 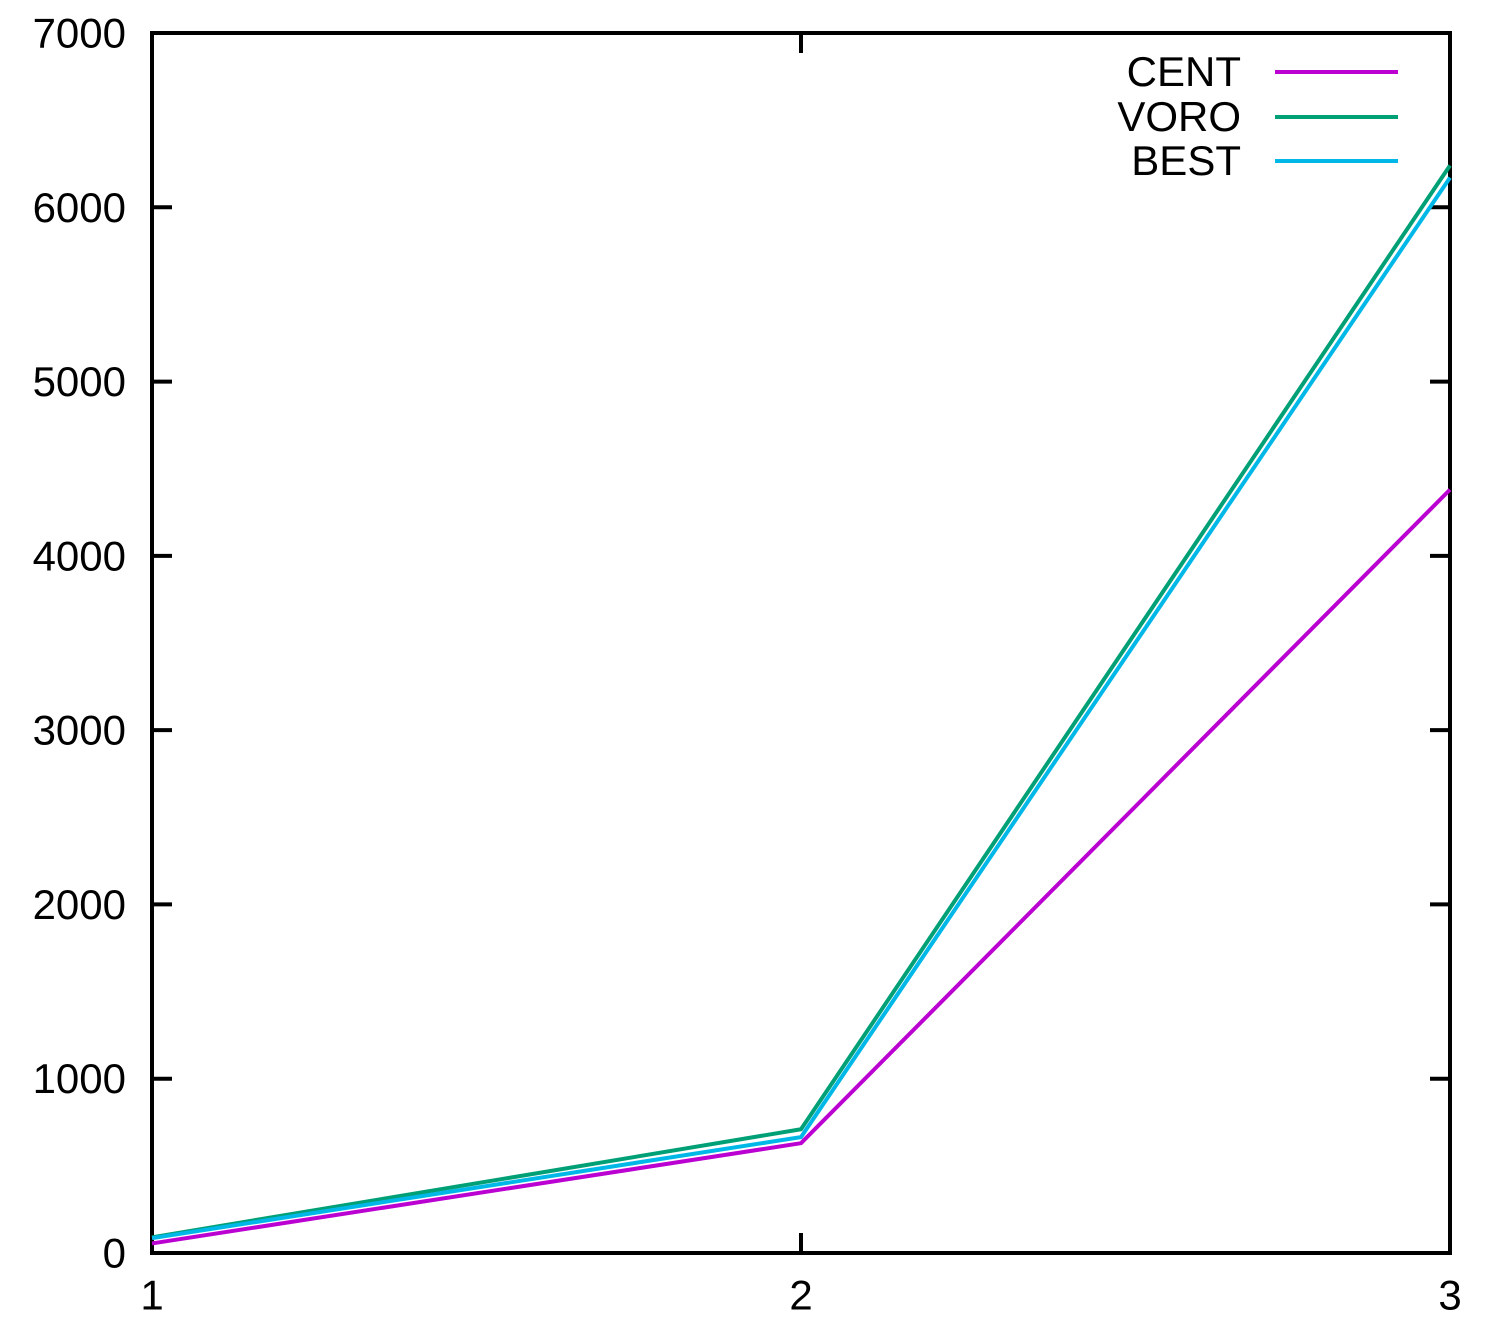 What do you see at coordinates (151, 1295) in the screenshot?
I see `x-tick-label: 1` at bounding box center [151, 1295].